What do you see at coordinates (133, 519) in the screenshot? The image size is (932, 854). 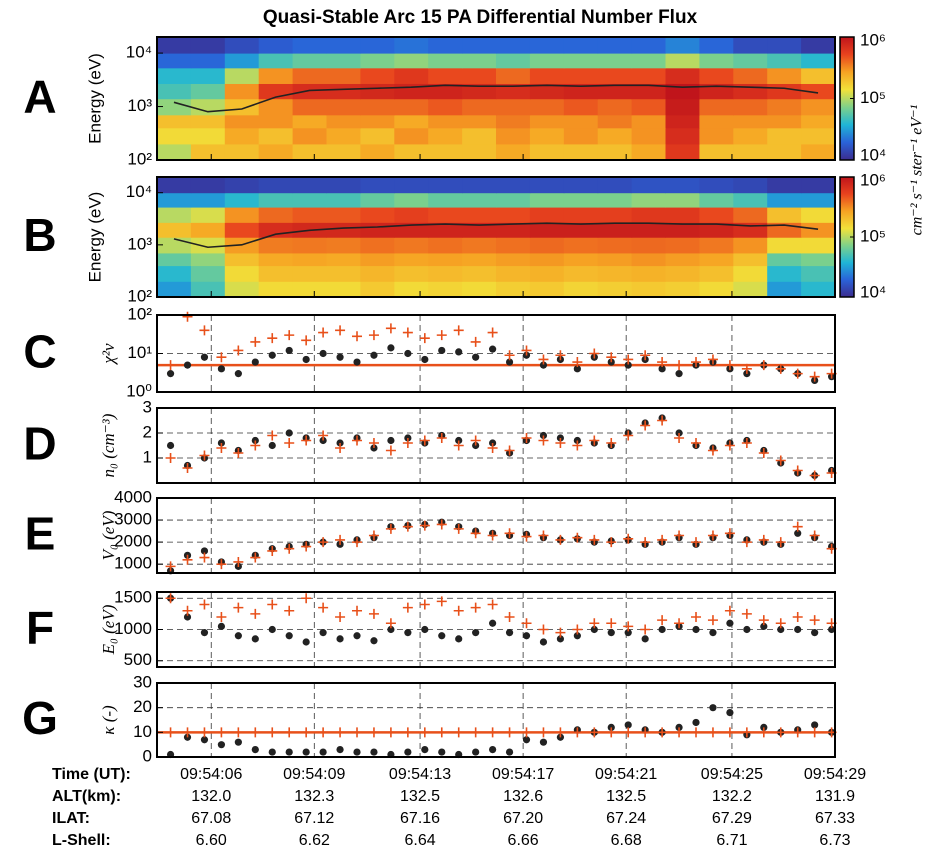 I see `y-tick-label: 3000` at bounding box center [133, 519].